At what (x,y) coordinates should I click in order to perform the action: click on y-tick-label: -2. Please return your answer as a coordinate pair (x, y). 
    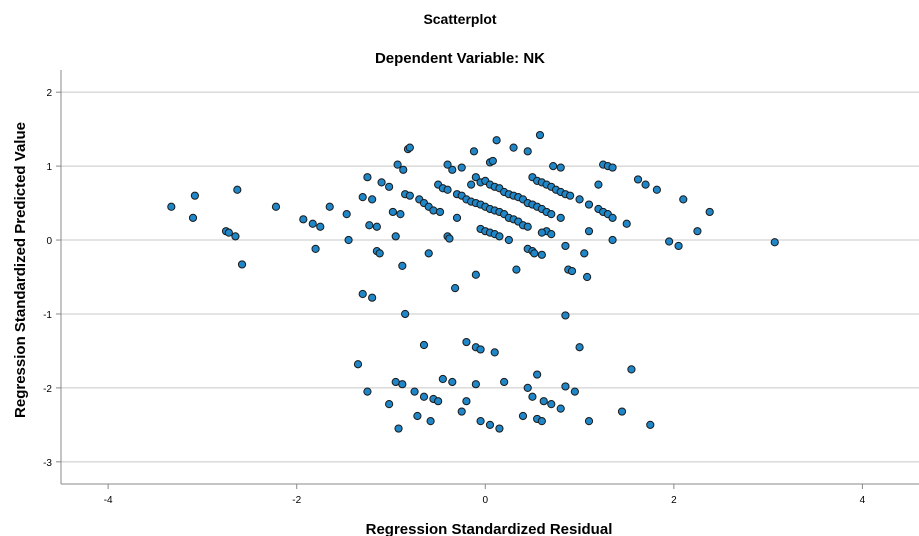
    Looking at the image, I should click on (47, 389).